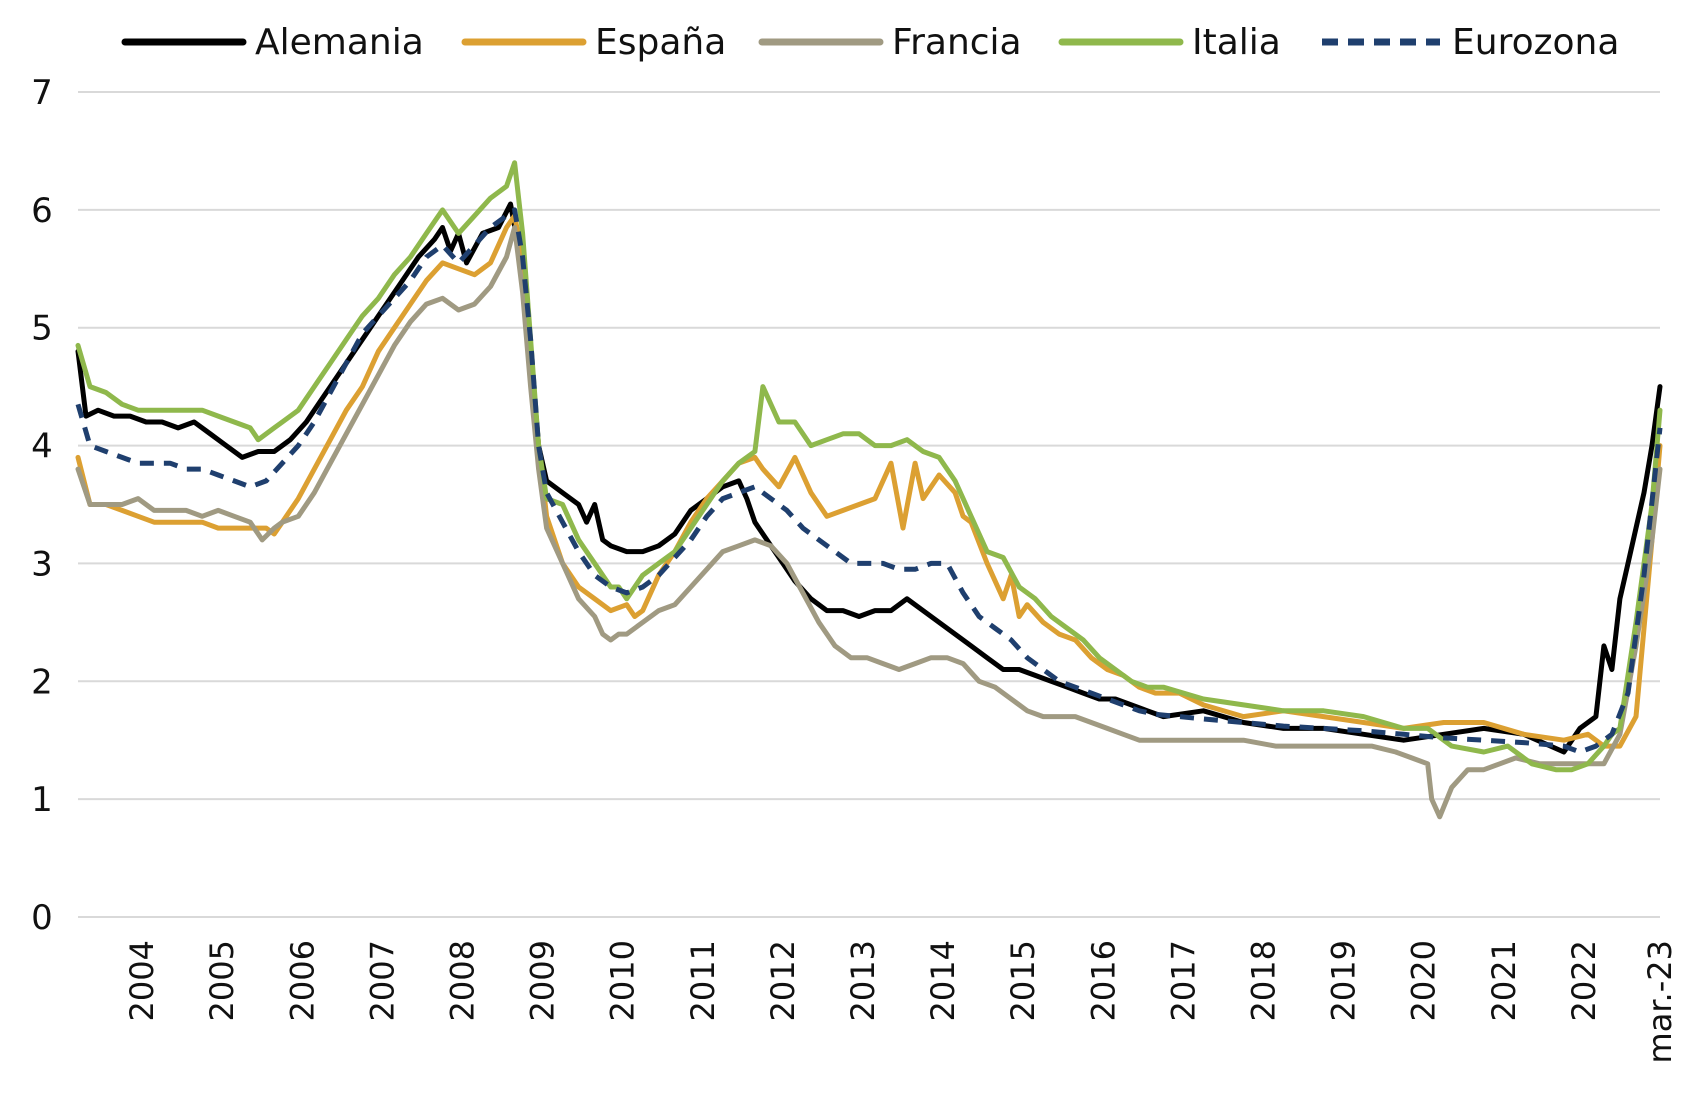 This screenshot has height=1109, width=1695. Describe the element at coordinates (660, 42) in the screenshot. I see `legend-label-espana: España` at that location.